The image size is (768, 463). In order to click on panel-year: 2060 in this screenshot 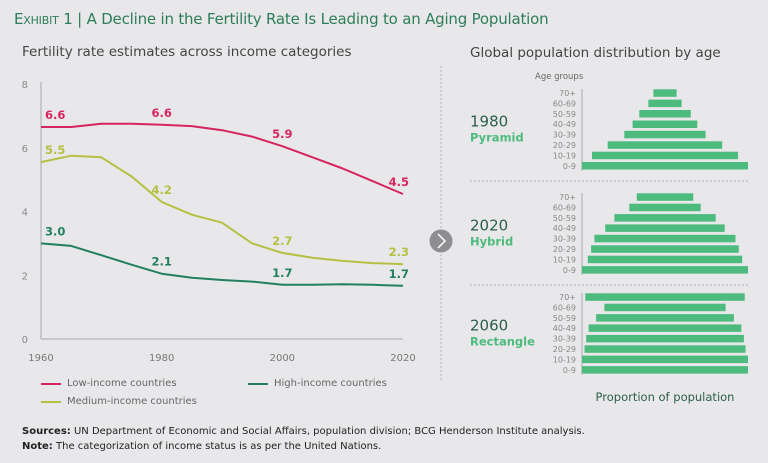, I will do `click(489, 325)`.